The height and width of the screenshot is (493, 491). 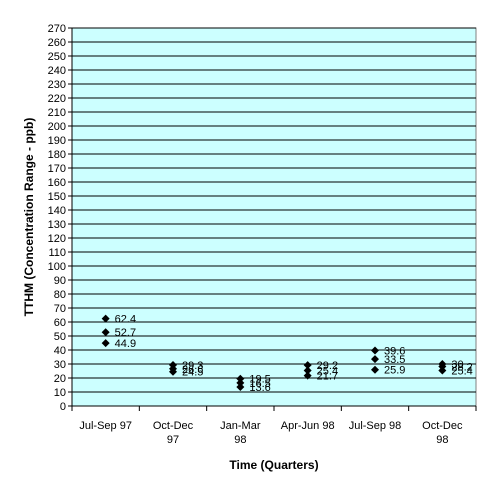 I want to click on y-tick-label: 210, so click(x=57, y=113).